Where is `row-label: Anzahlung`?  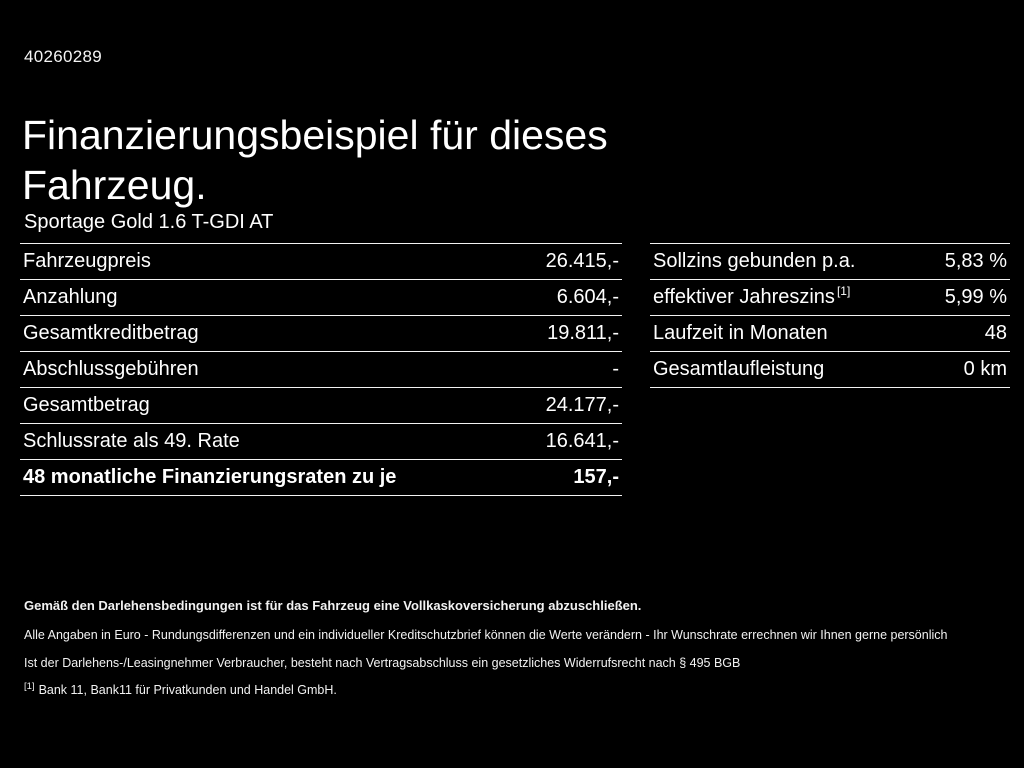 row-label: Anzahlung is located at coordinates (70, 297).